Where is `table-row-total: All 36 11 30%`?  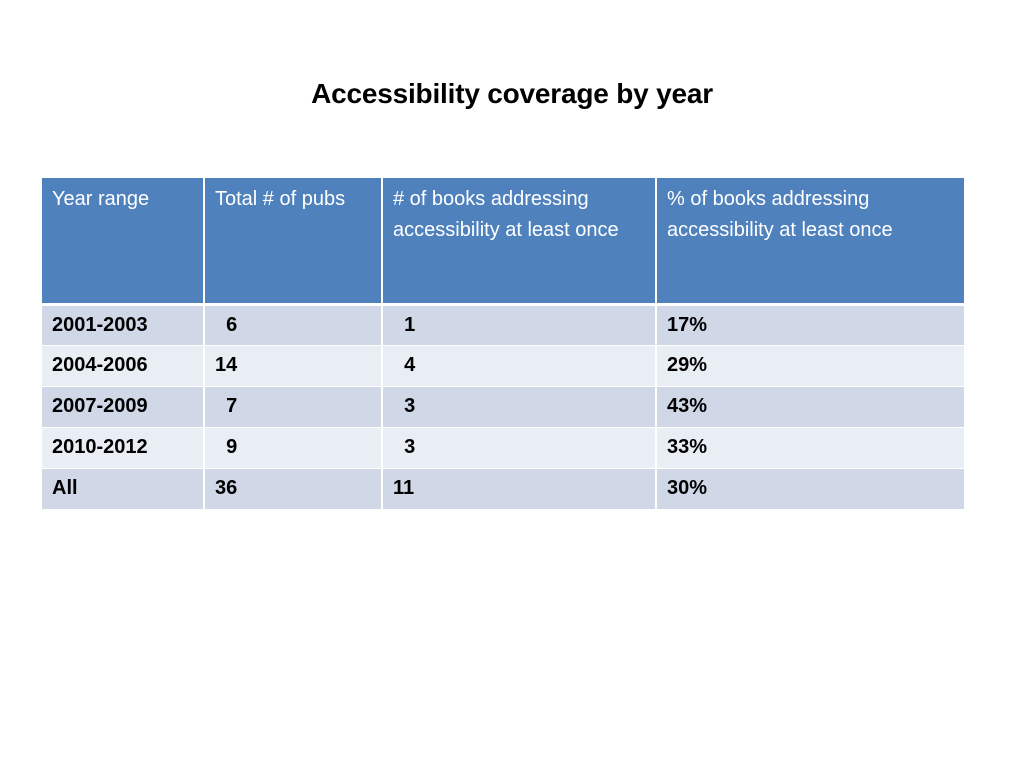 table-row-total: All 36 11 30% is located at coordinates (503, 488).